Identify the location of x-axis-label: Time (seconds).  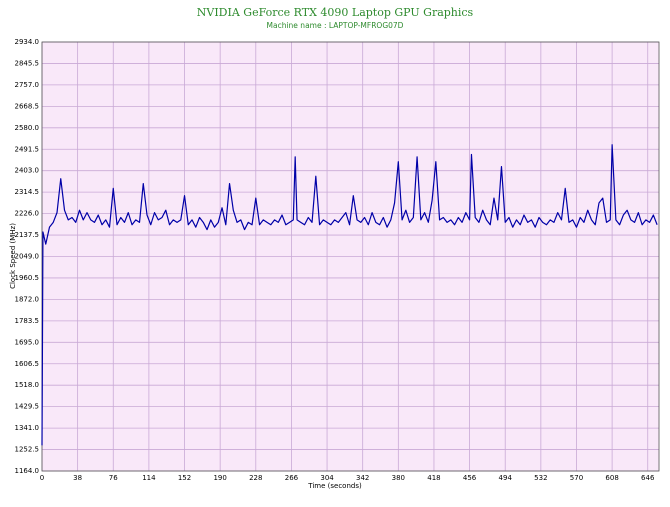
(334, 486).